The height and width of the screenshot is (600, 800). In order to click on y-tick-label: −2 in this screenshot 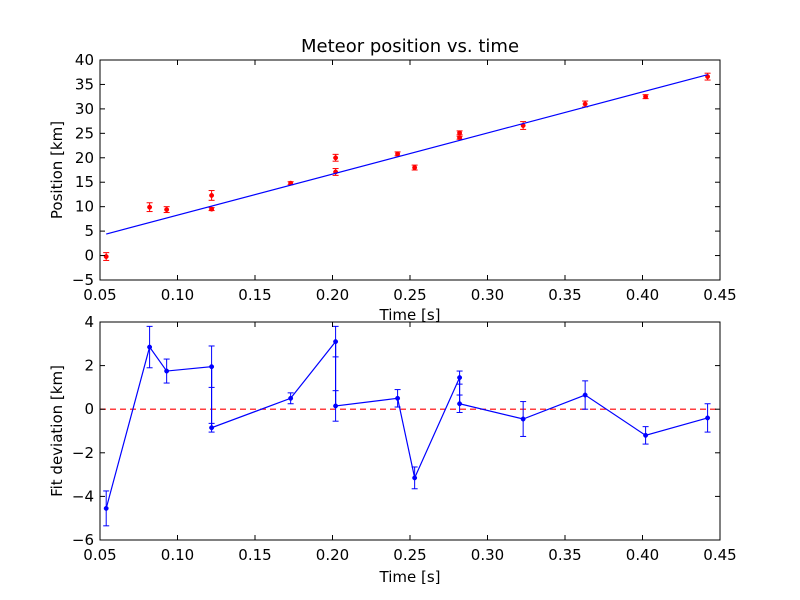, I will do `click(83, 453)`.